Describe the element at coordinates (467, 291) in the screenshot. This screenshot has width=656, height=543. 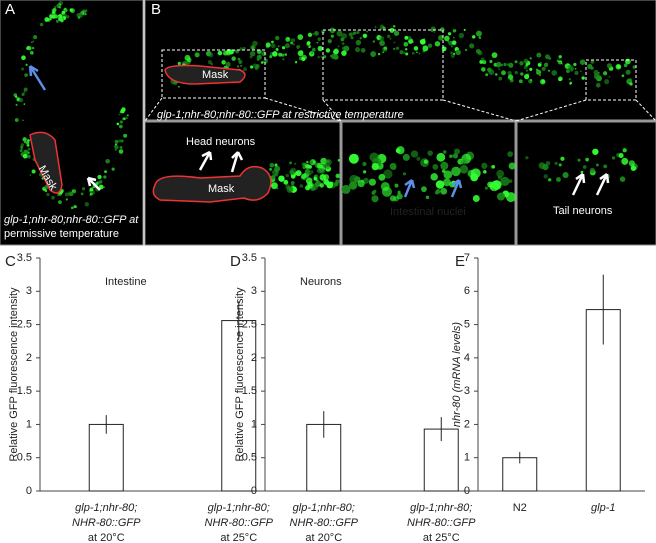
I see `y-tick-label: 6` at that location.